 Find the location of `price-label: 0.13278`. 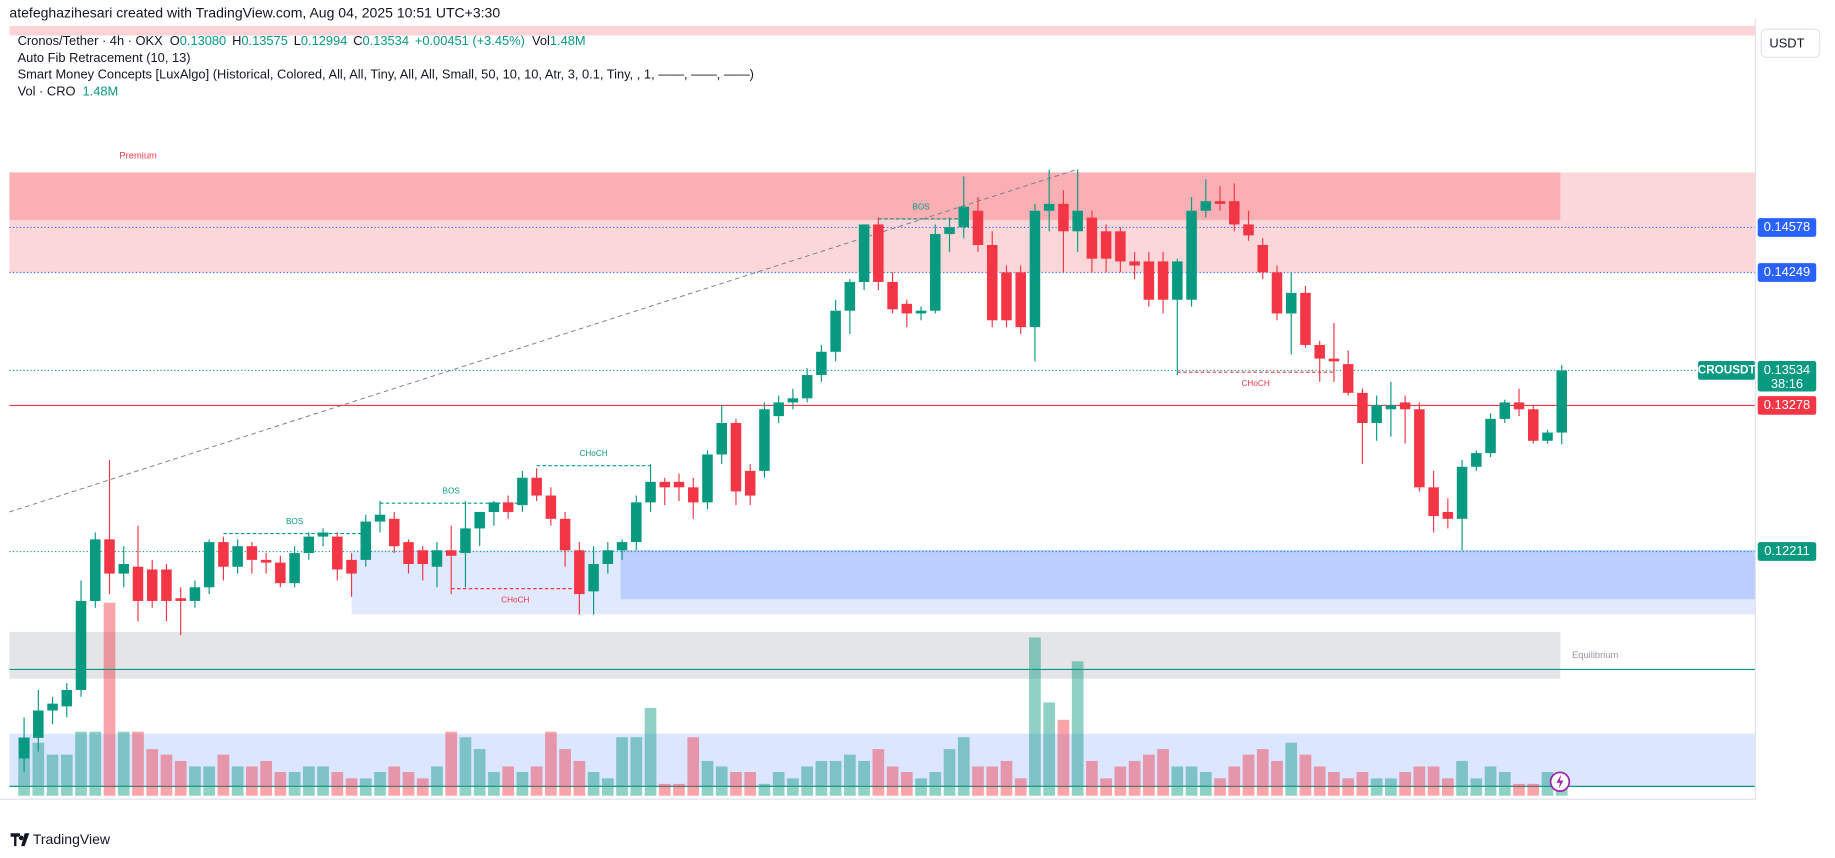

price-label: 0.13278 is located at coordinates (1787, 404).